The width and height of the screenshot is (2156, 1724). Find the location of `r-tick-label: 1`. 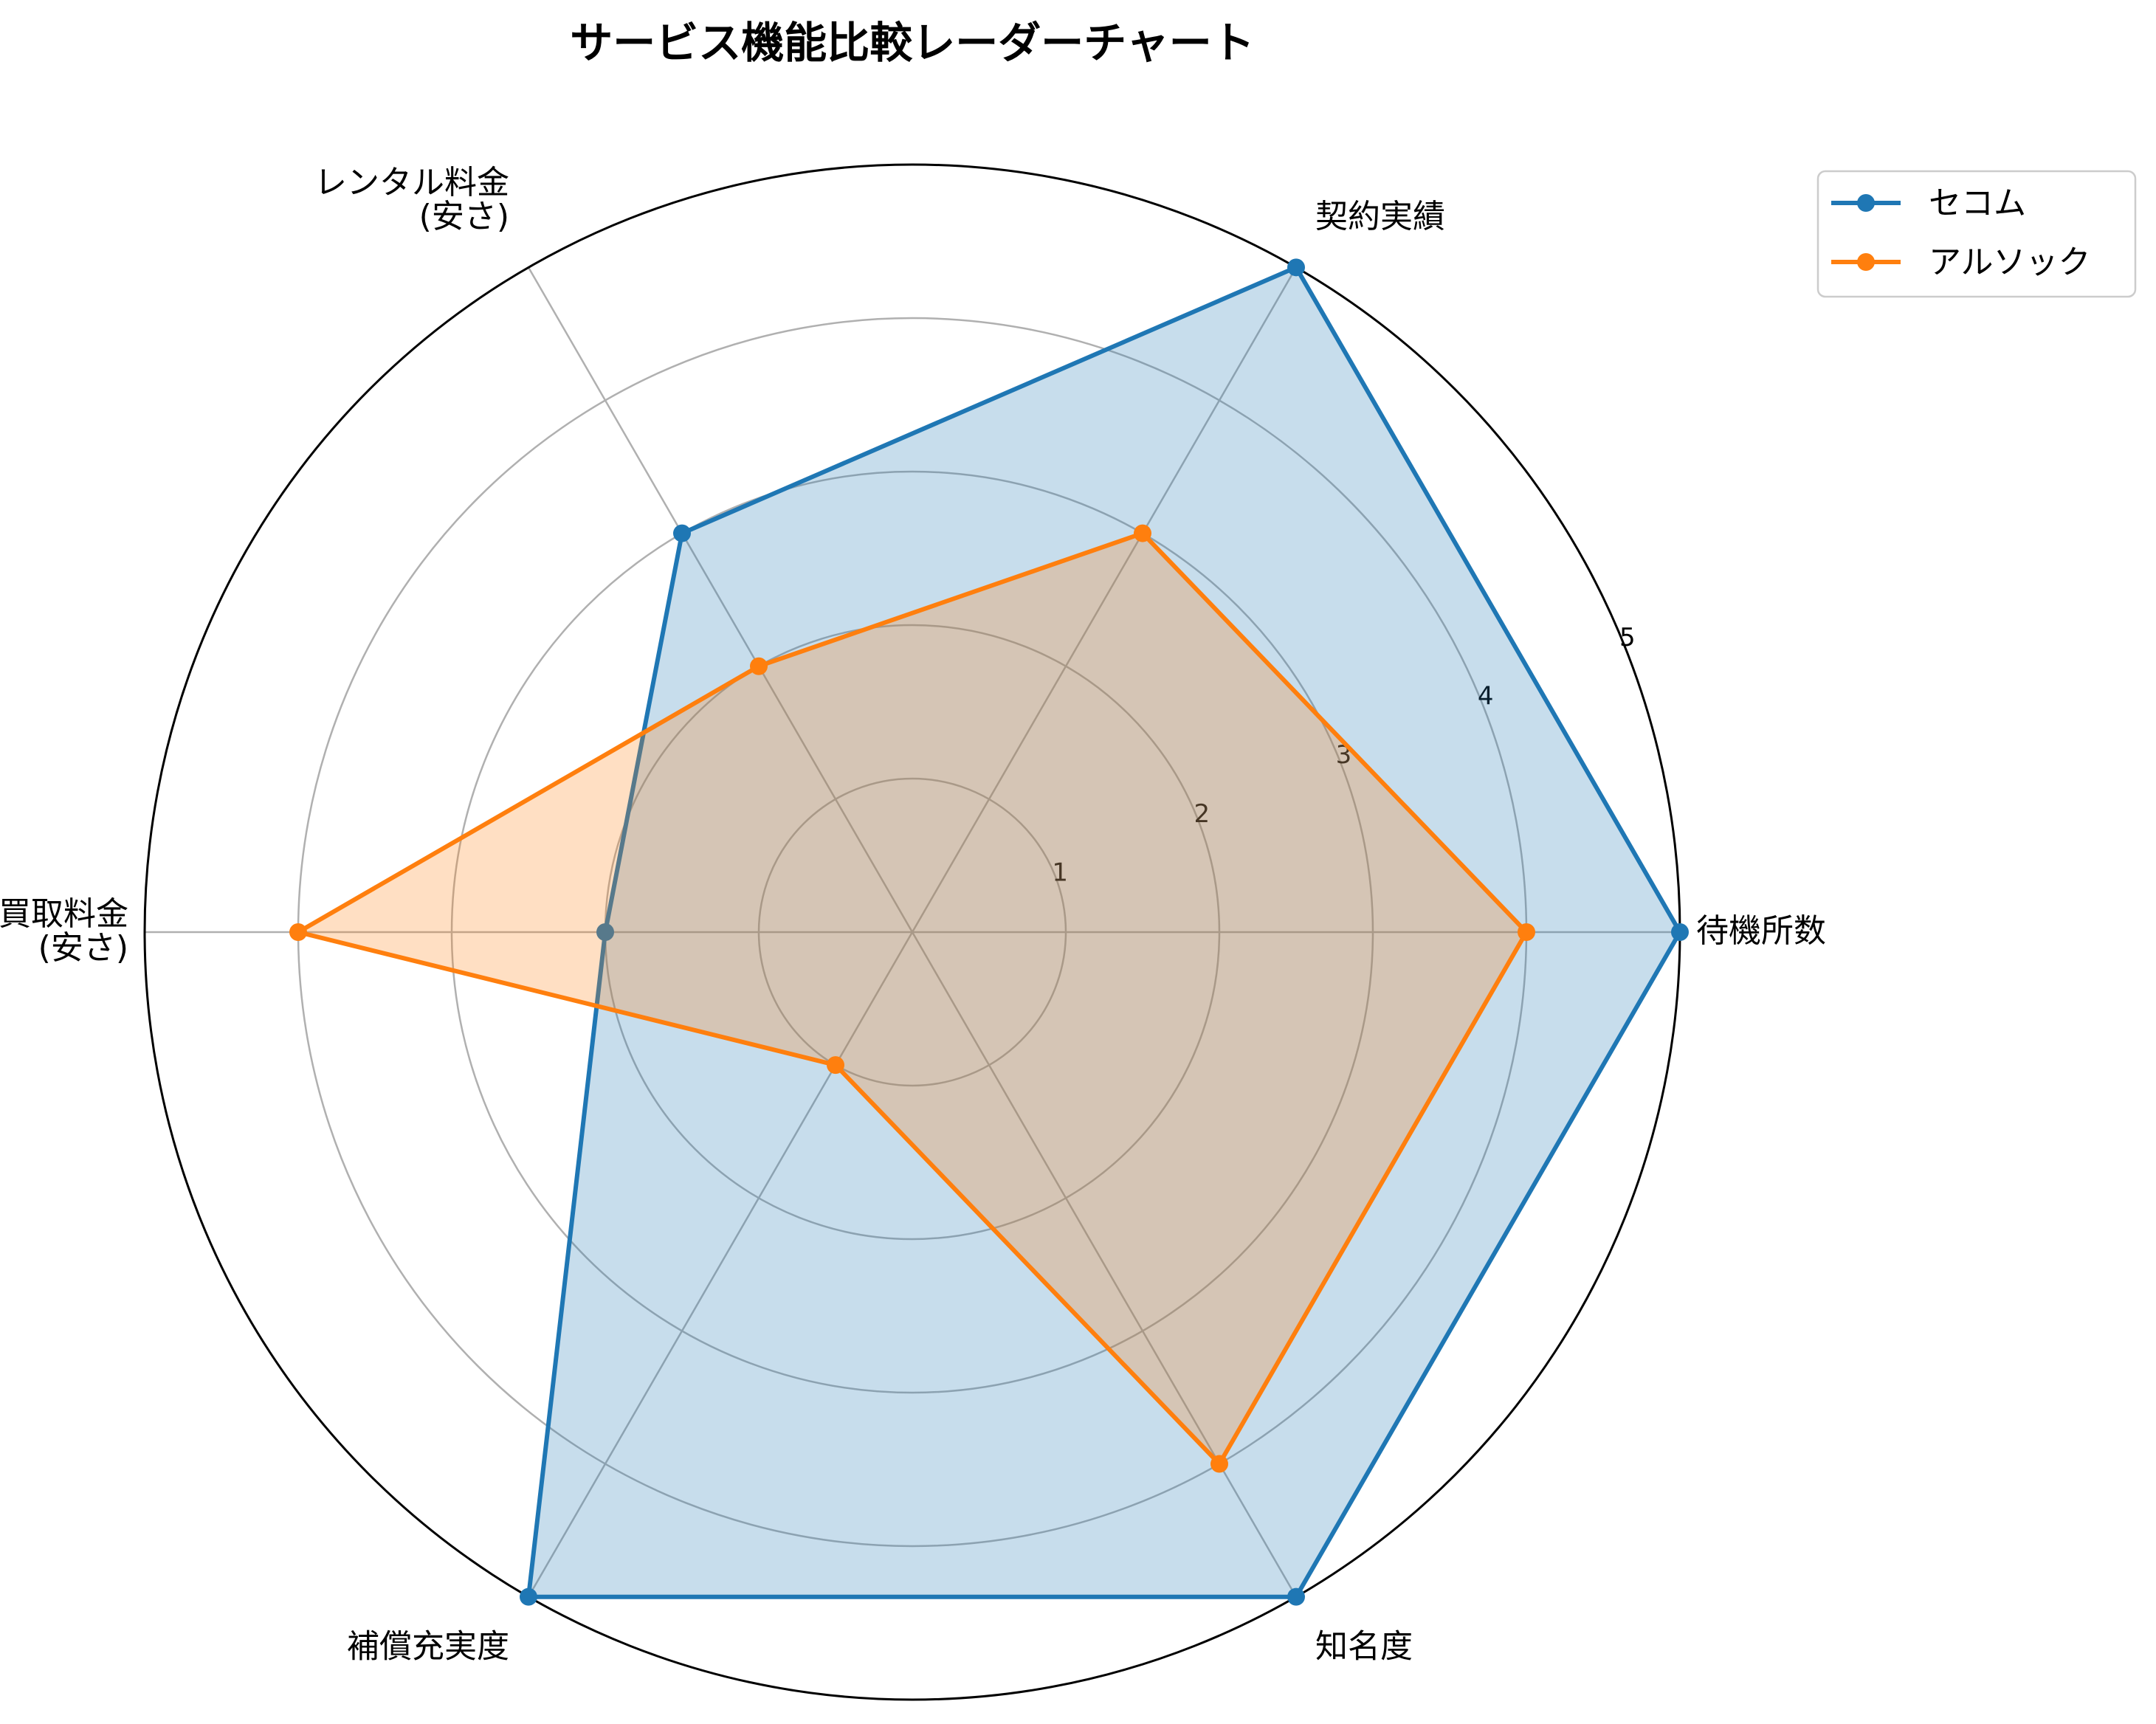

r-tick-label: 1 is located at coordinates (1060, 872).